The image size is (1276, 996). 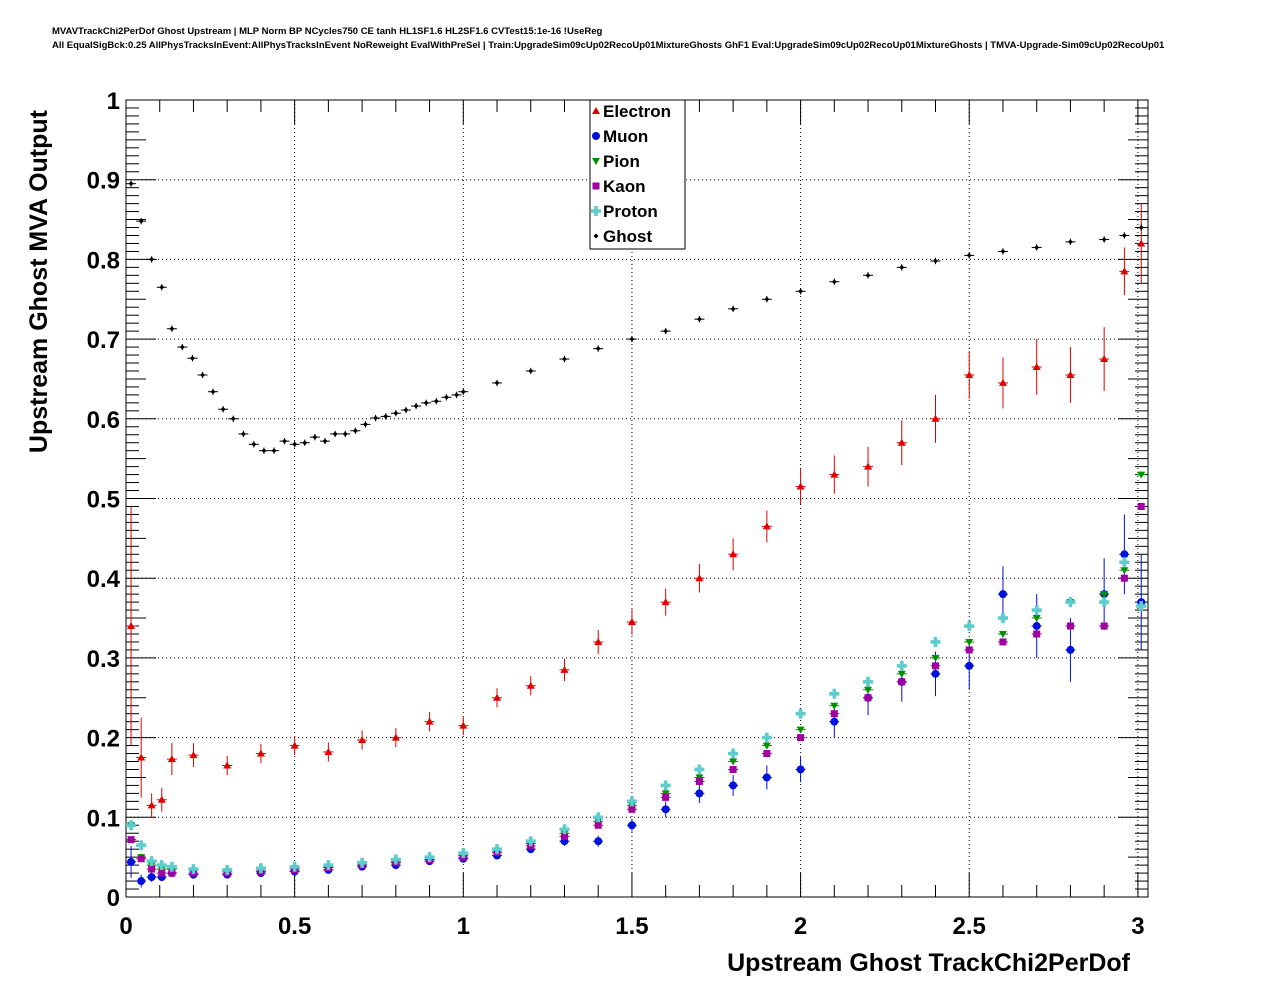 I want to click on legend-marker-pion, so click(x=596, y=161).